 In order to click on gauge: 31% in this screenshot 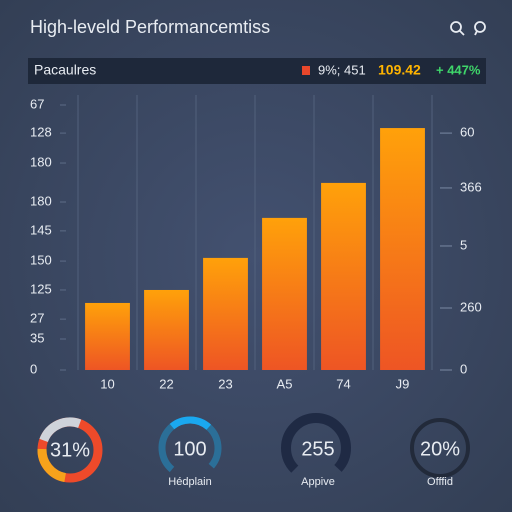, I will do `click(70, 450)`.